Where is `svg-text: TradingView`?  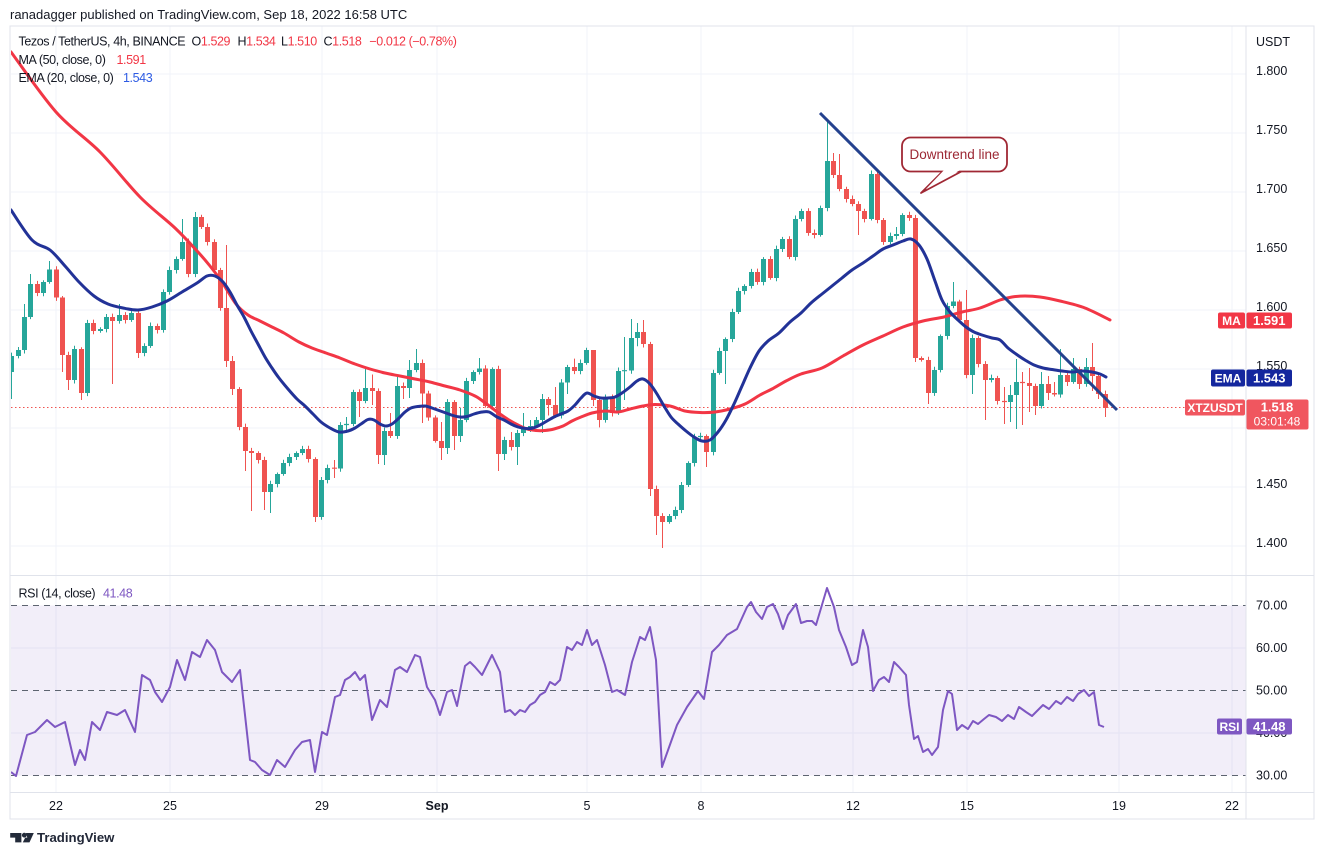
svg-text: TradingView is located at coordinates (76, 837).